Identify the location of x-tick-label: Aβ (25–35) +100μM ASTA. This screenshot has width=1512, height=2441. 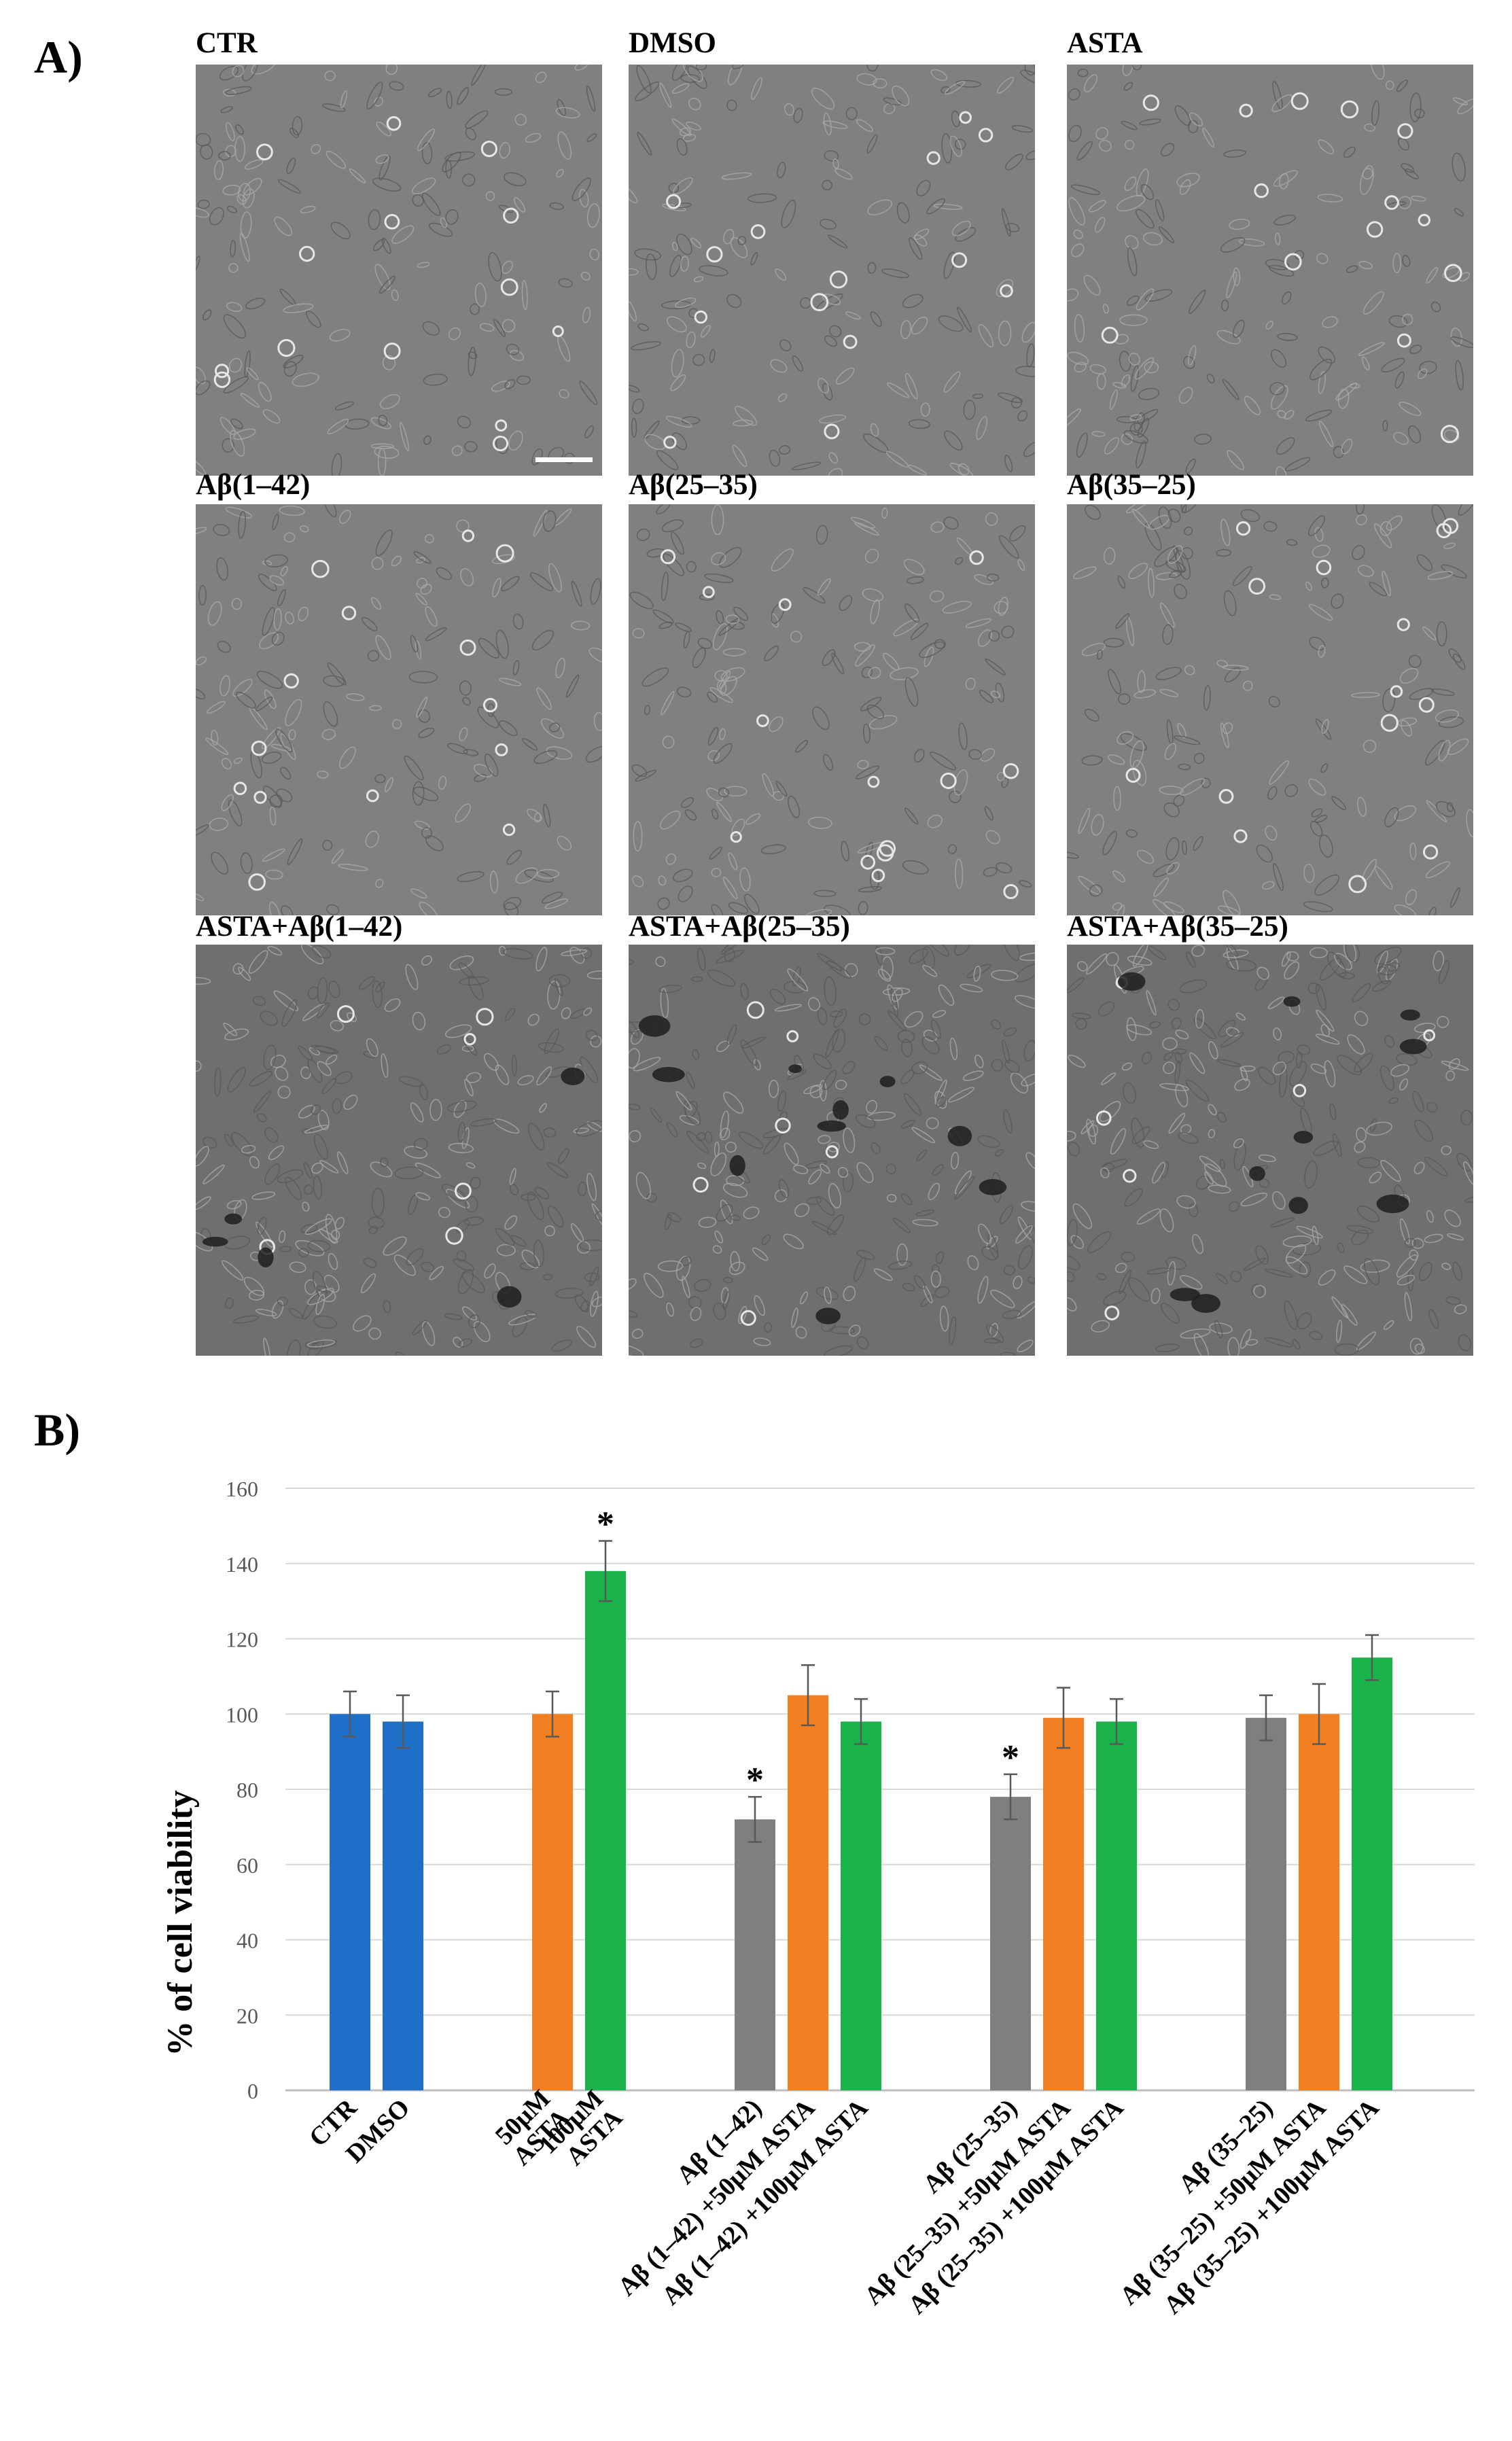
(1015, 2206).